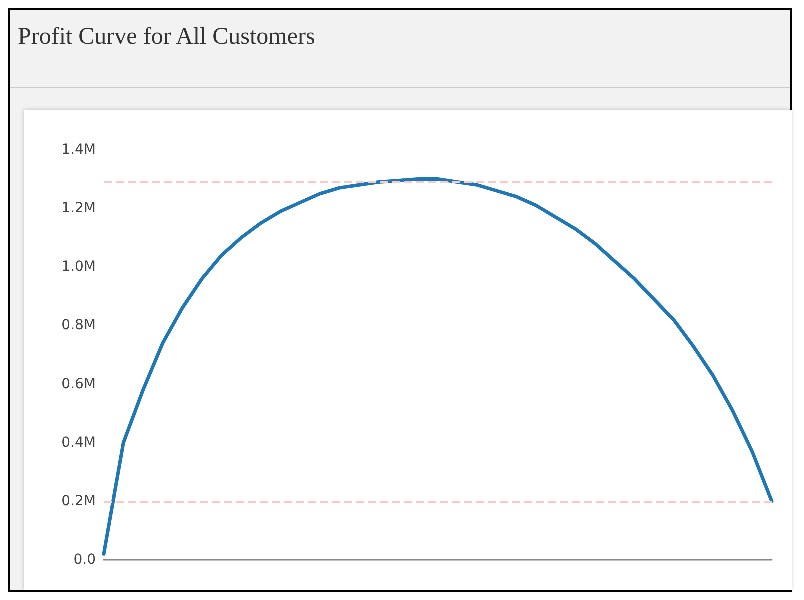 Image resolution: width=804 pixels, height=600 pixels. I want to click on y-tick-label: 0.8M, so click(79, 326).